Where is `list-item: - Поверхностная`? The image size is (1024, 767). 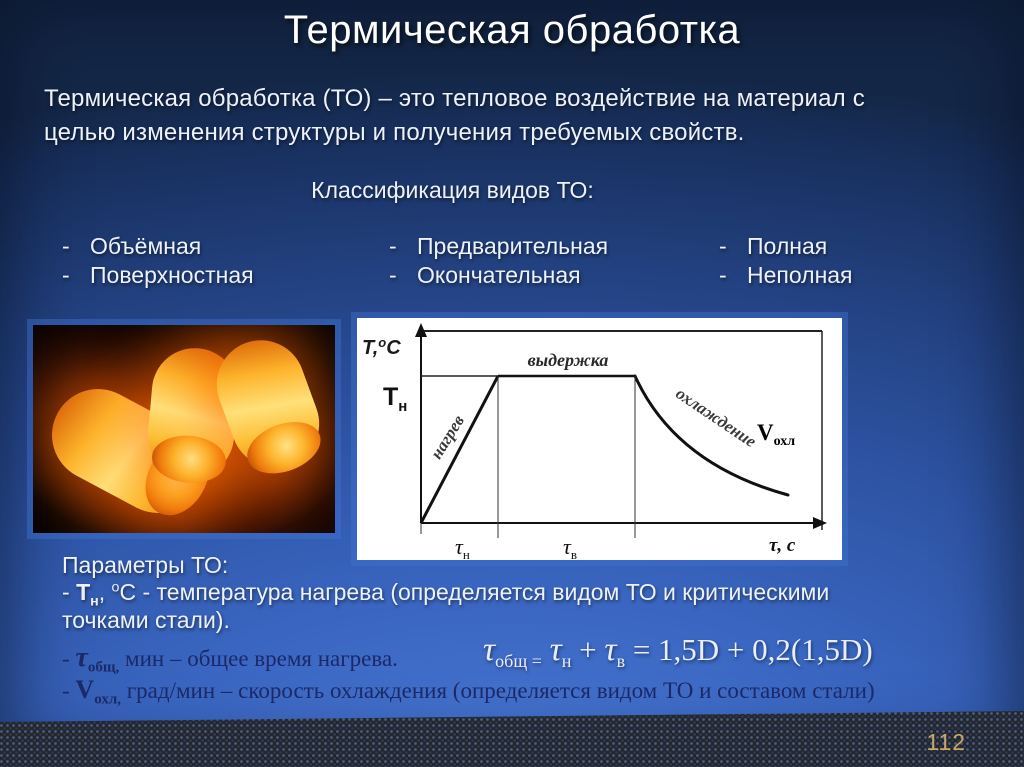
list-item: - Поверхностная is located at coordinates (158, 276).